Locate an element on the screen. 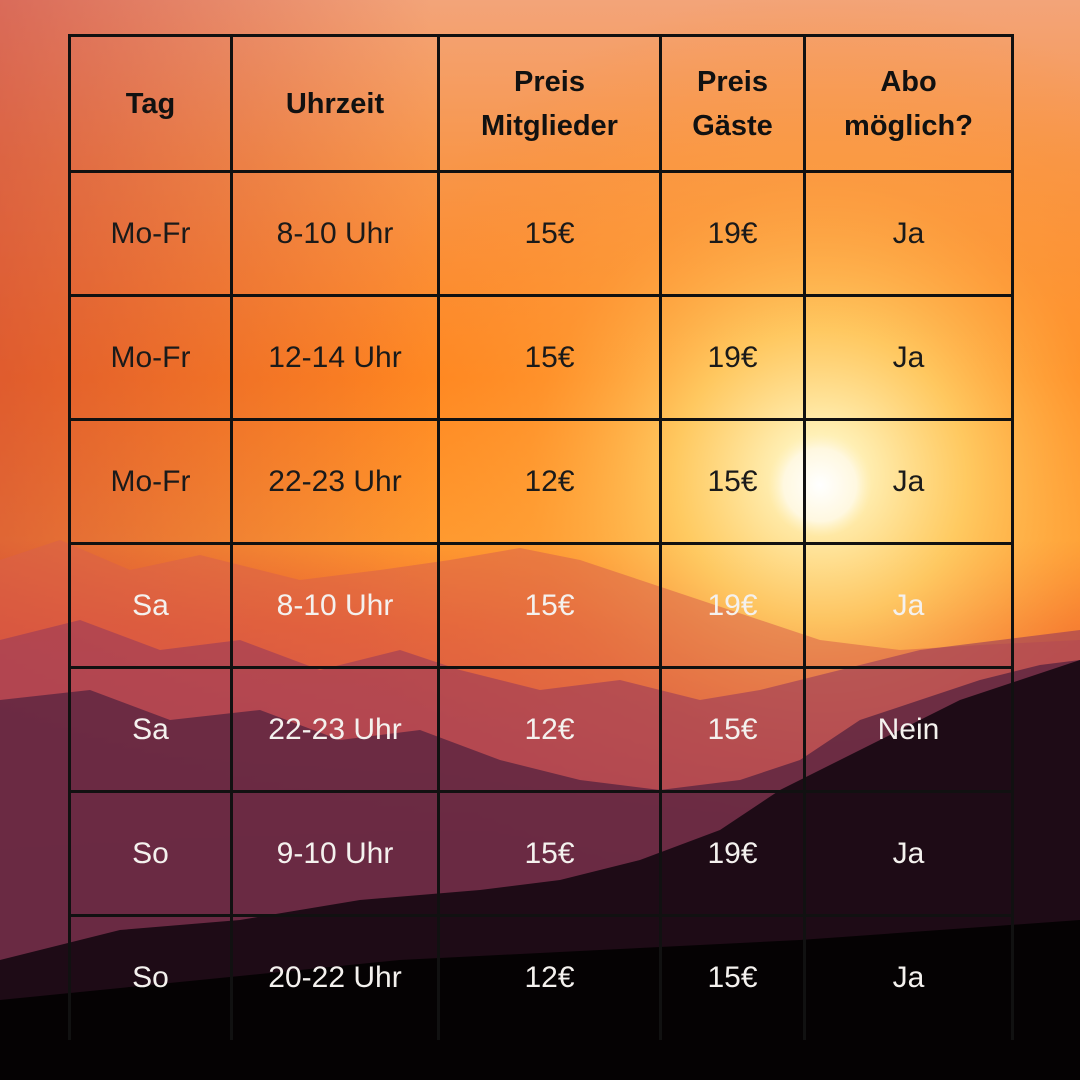 Image resolution: width=1080 pixels, height=1080 pixels. table-row: So 20-22 Uhr 12€ 15€ Ja is located at coordinates (541, 977).